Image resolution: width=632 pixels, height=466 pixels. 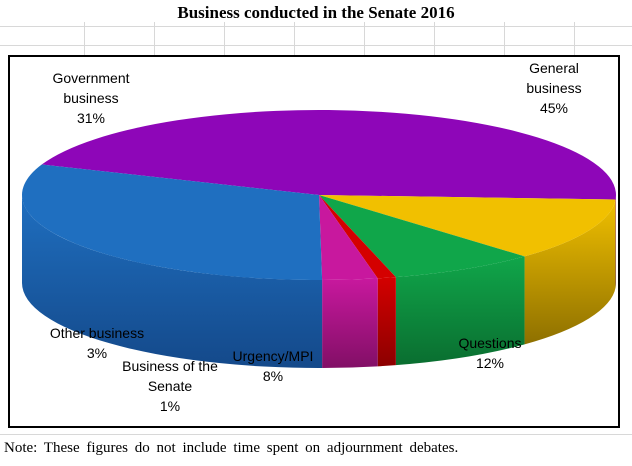 What do you see at coordinates (554, 108) in the screenshot?
I see `label-value: 45%` at bounding box center [554, 108].